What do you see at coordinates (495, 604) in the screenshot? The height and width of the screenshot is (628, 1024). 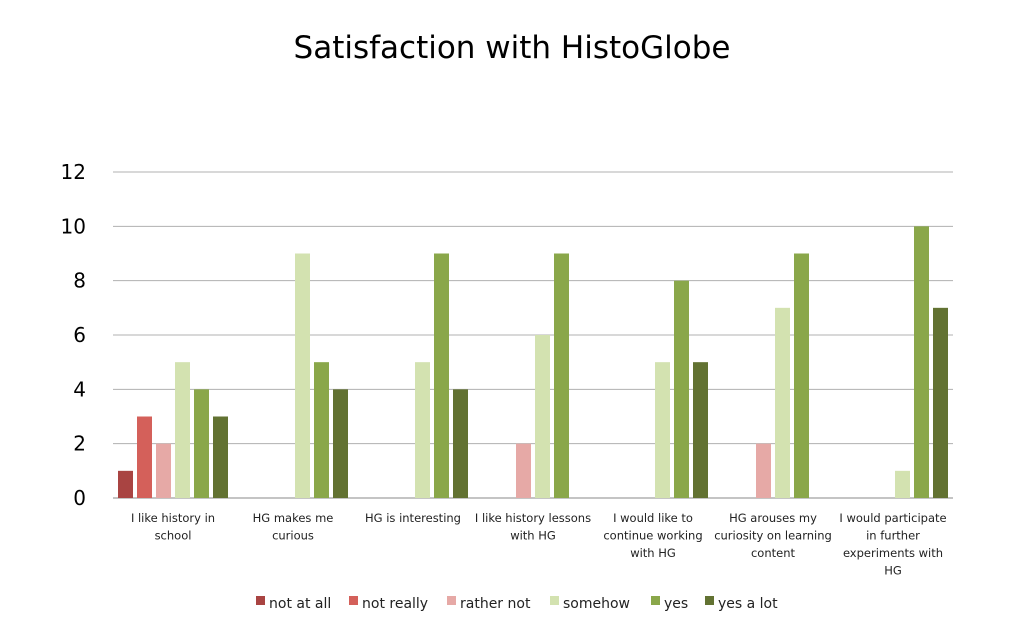 I see `legend-label: rather not` at bounding box center [495, 604].